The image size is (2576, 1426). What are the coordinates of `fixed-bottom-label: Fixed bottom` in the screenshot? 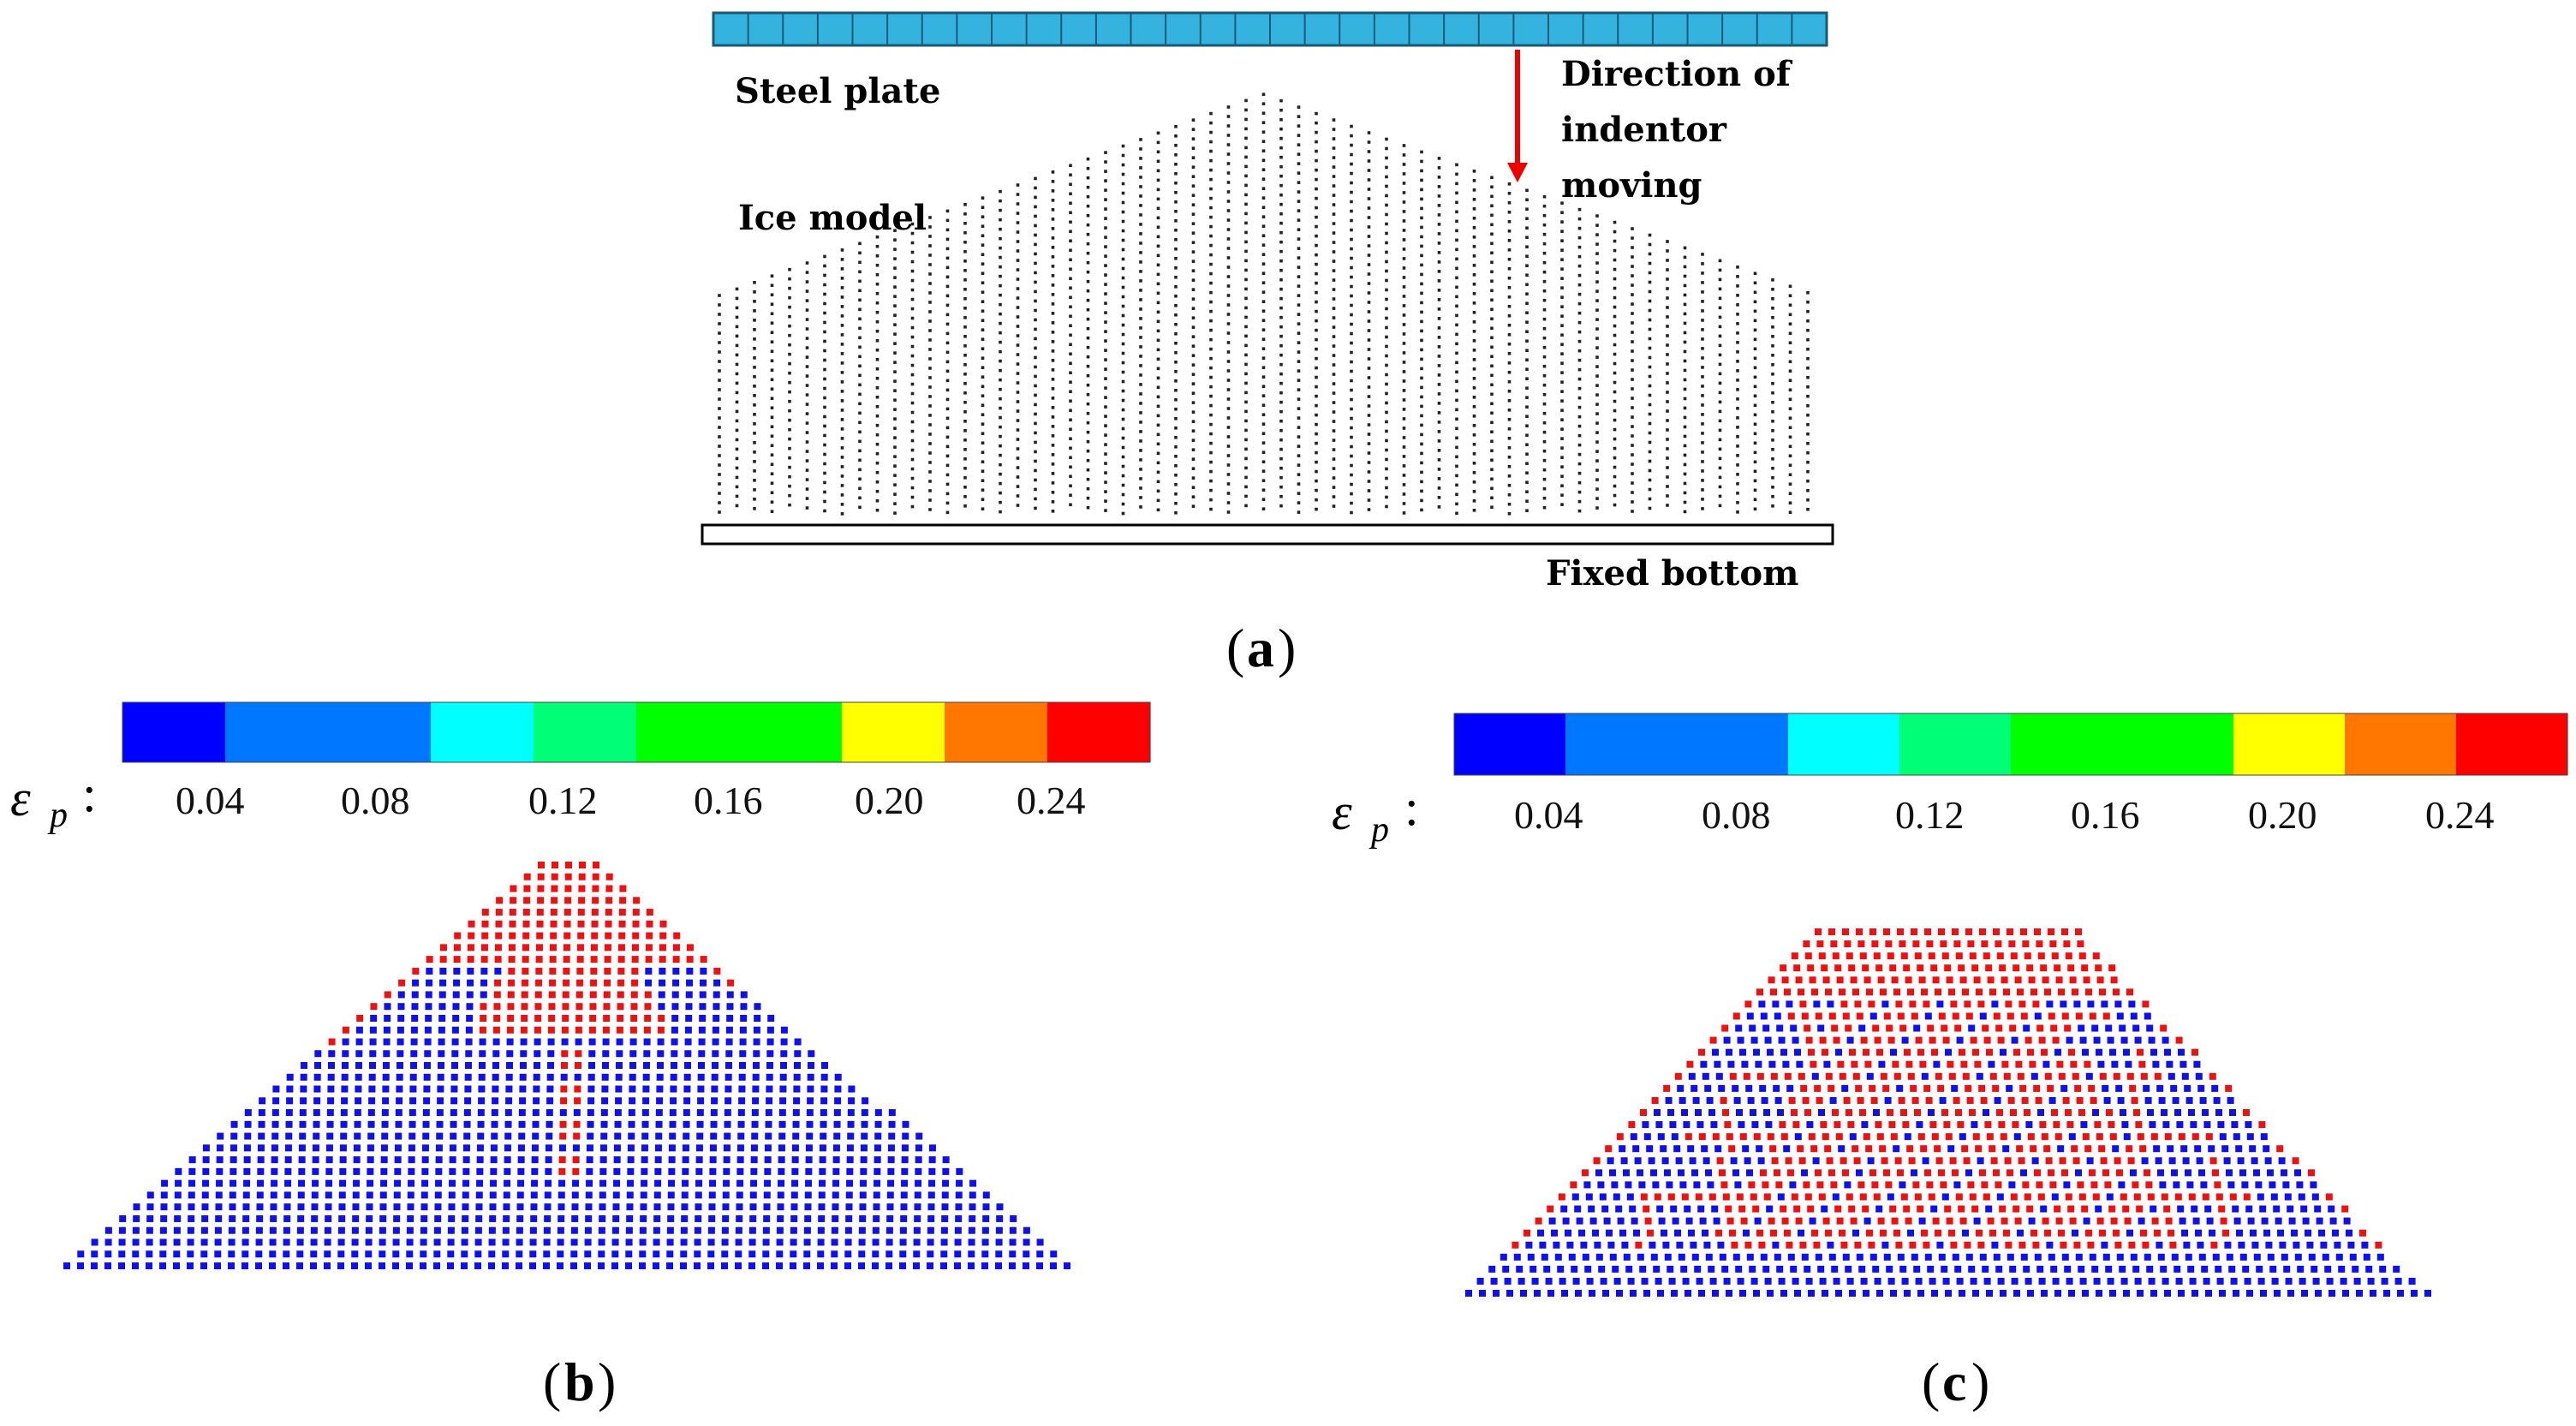 It's located at (1672, 573).